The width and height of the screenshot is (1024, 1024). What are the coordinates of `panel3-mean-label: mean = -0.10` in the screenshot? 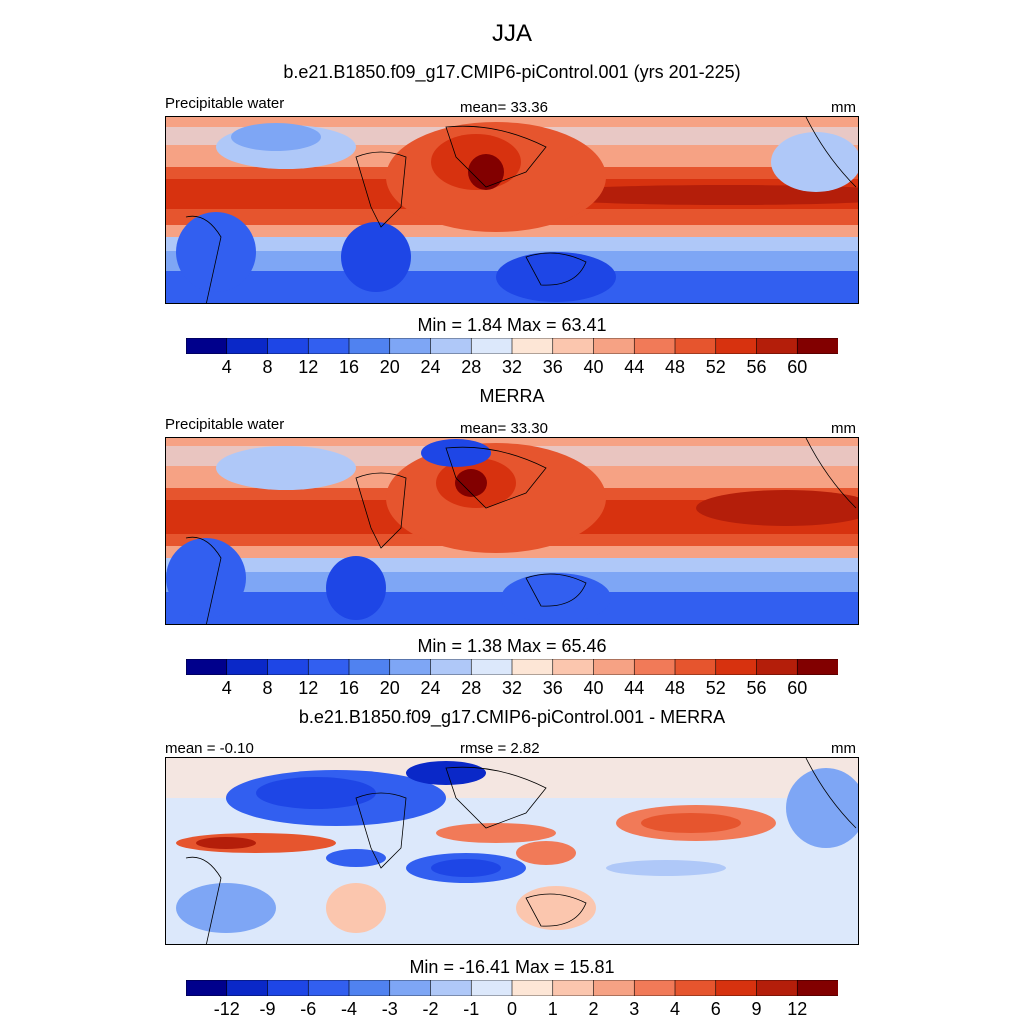 It's located at (209, 748).